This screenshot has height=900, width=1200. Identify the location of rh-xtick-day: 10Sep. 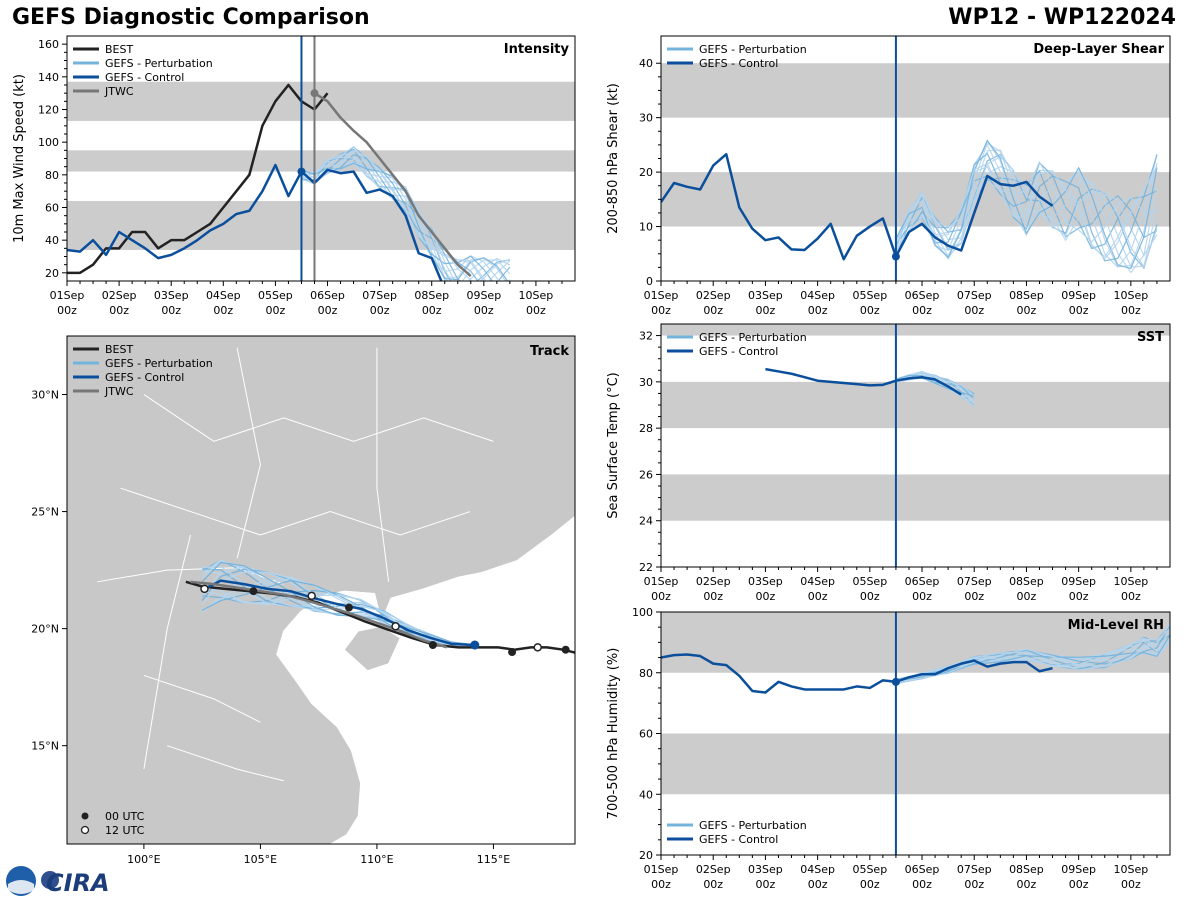
(1130, 869).